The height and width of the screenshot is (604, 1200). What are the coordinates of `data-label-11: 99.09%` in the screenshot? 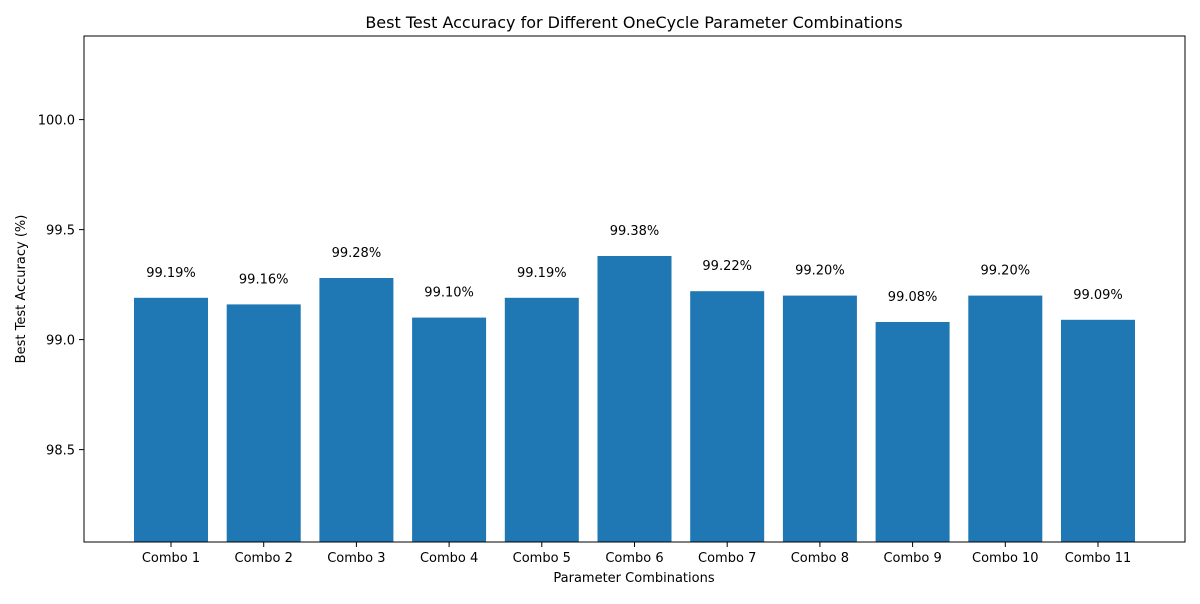 It's located at (1098, 295).